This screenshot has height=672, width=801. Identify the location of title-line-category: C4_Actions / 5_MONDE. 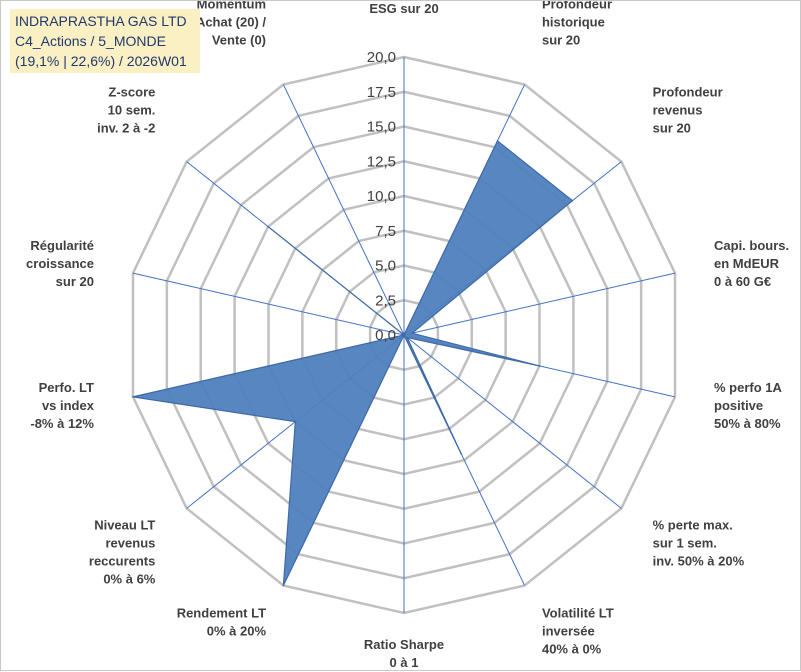
(90, 41).